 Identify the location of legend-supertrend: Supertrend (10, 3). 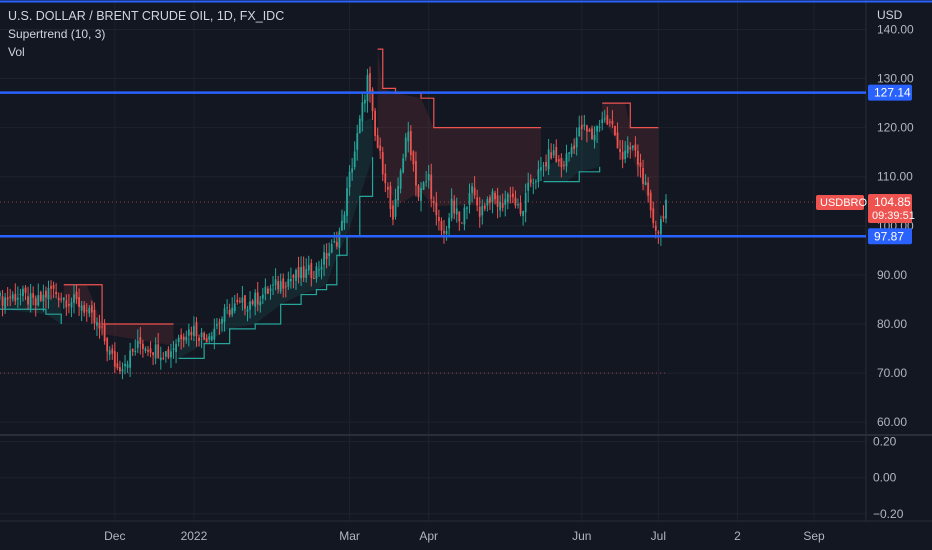
(57, 34).